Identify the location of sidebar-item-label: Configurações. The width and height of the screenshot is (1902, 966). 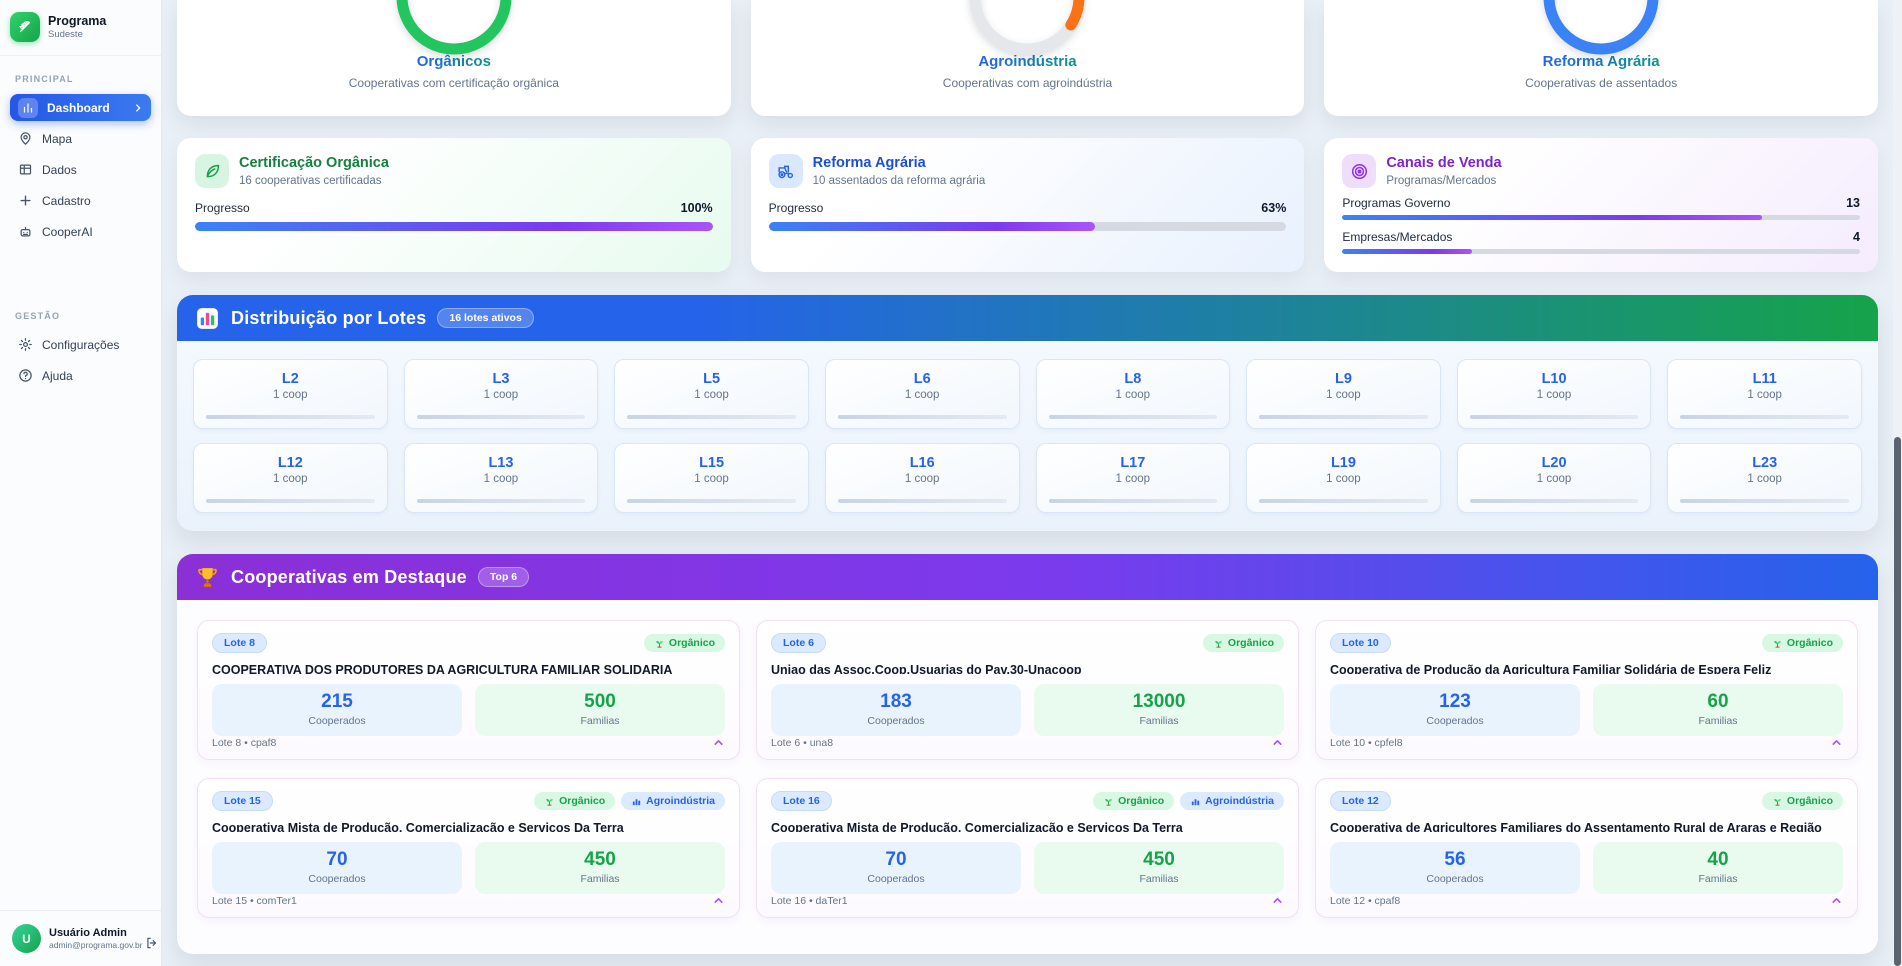
(81, 344).